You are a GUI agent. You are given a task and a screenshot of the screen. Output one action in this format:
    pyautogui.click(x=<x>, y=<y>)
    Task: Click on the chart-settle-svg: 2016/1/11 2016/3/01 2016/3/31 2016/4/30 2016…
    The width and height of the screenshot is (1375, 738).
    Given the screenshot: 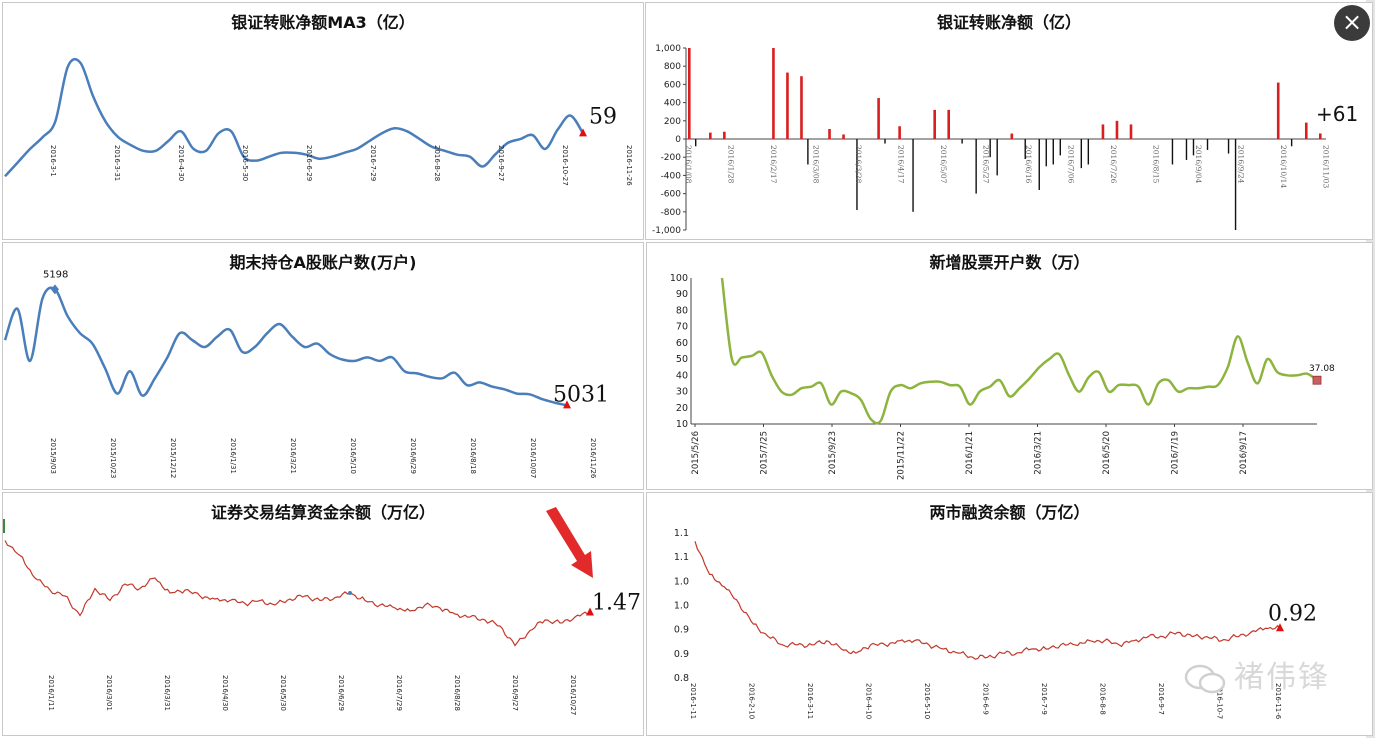 What is the action you would take?
    pyautogui.click(x=322, y=611)
    